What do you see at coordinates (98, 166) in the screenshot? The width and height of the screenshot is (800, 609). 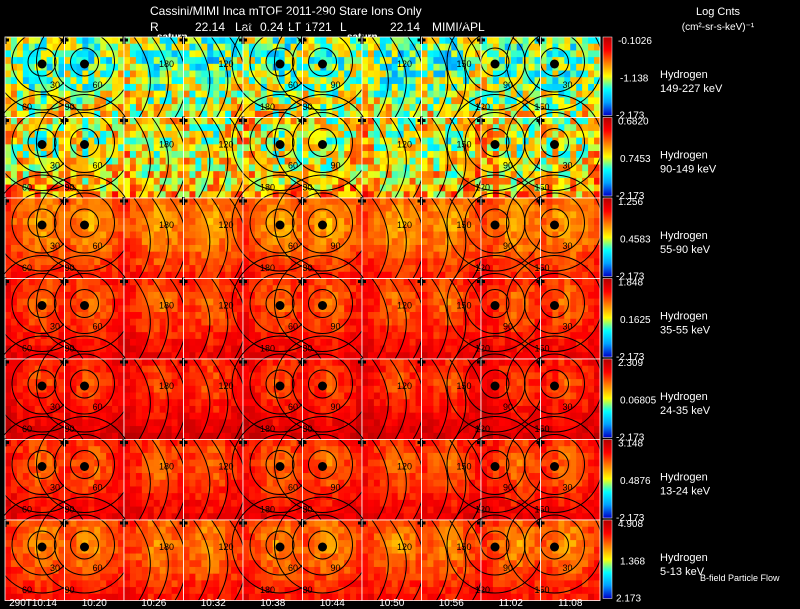 I see `contour-label: 60` at bounding box center [98, 166].